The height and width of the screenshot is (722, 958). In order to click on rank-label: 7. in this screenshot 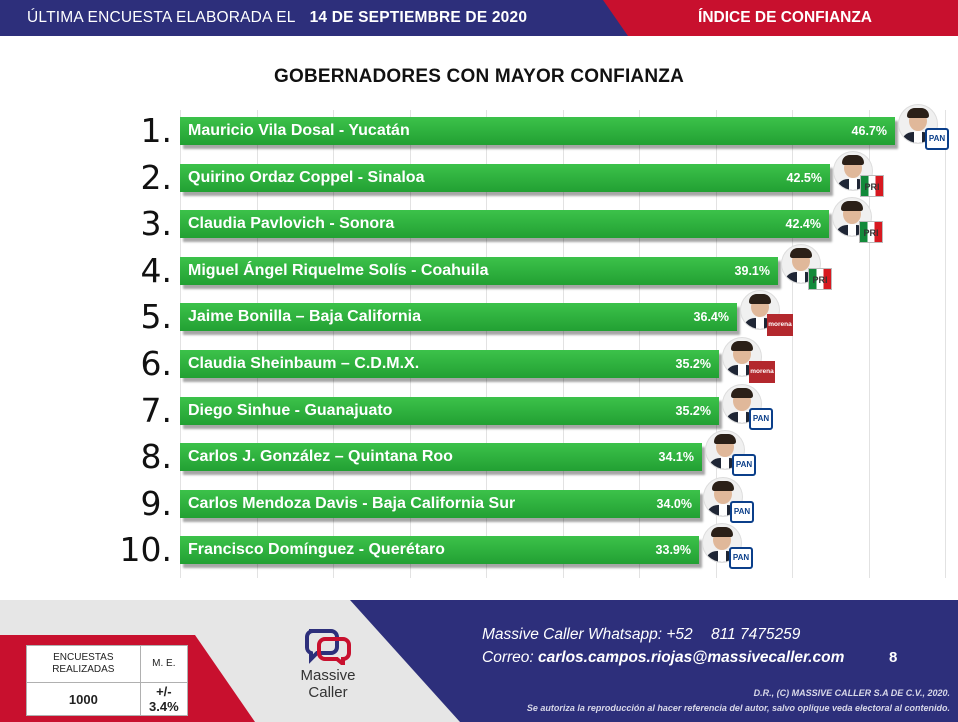, I will do `click(156, 410)`.